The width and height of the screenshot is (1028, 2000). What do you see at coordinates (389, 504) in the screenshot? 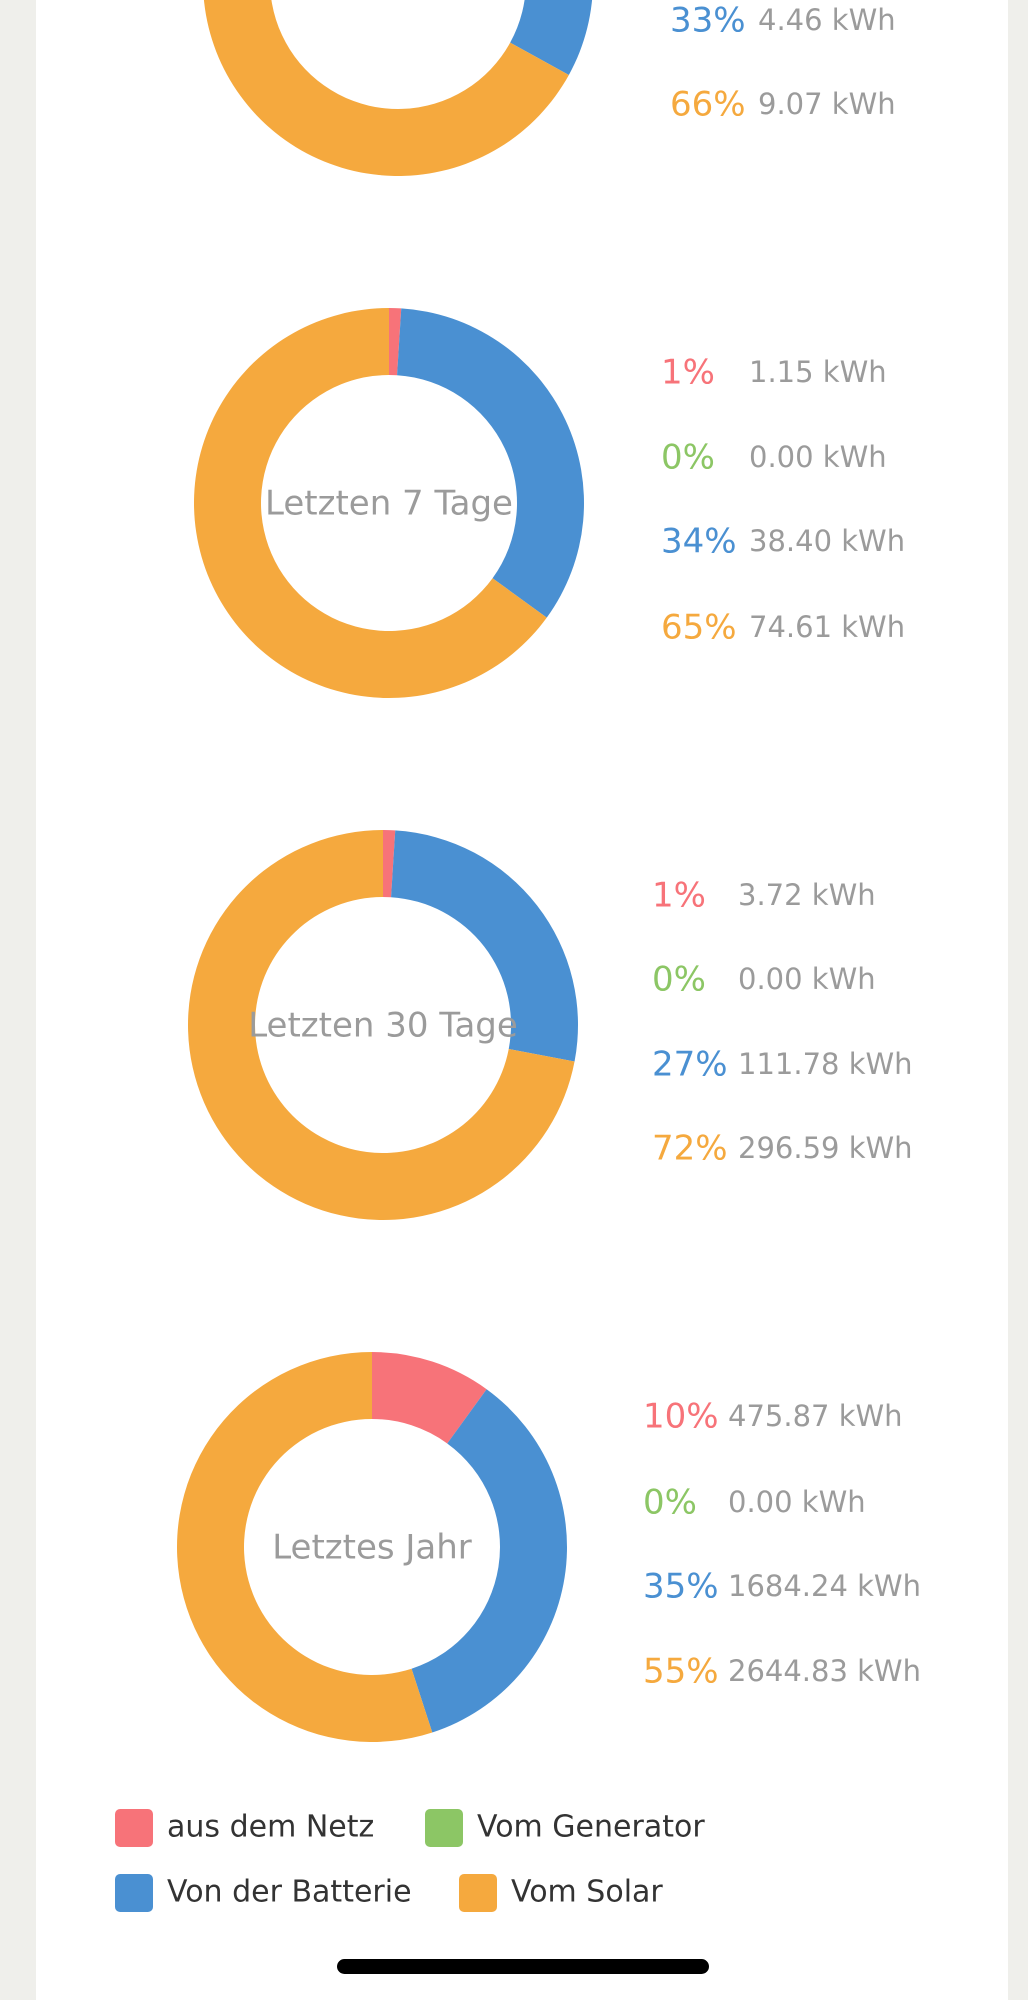
I see `donut-center-label: Letzten 7 Tage` at bounding box center [389, 504].